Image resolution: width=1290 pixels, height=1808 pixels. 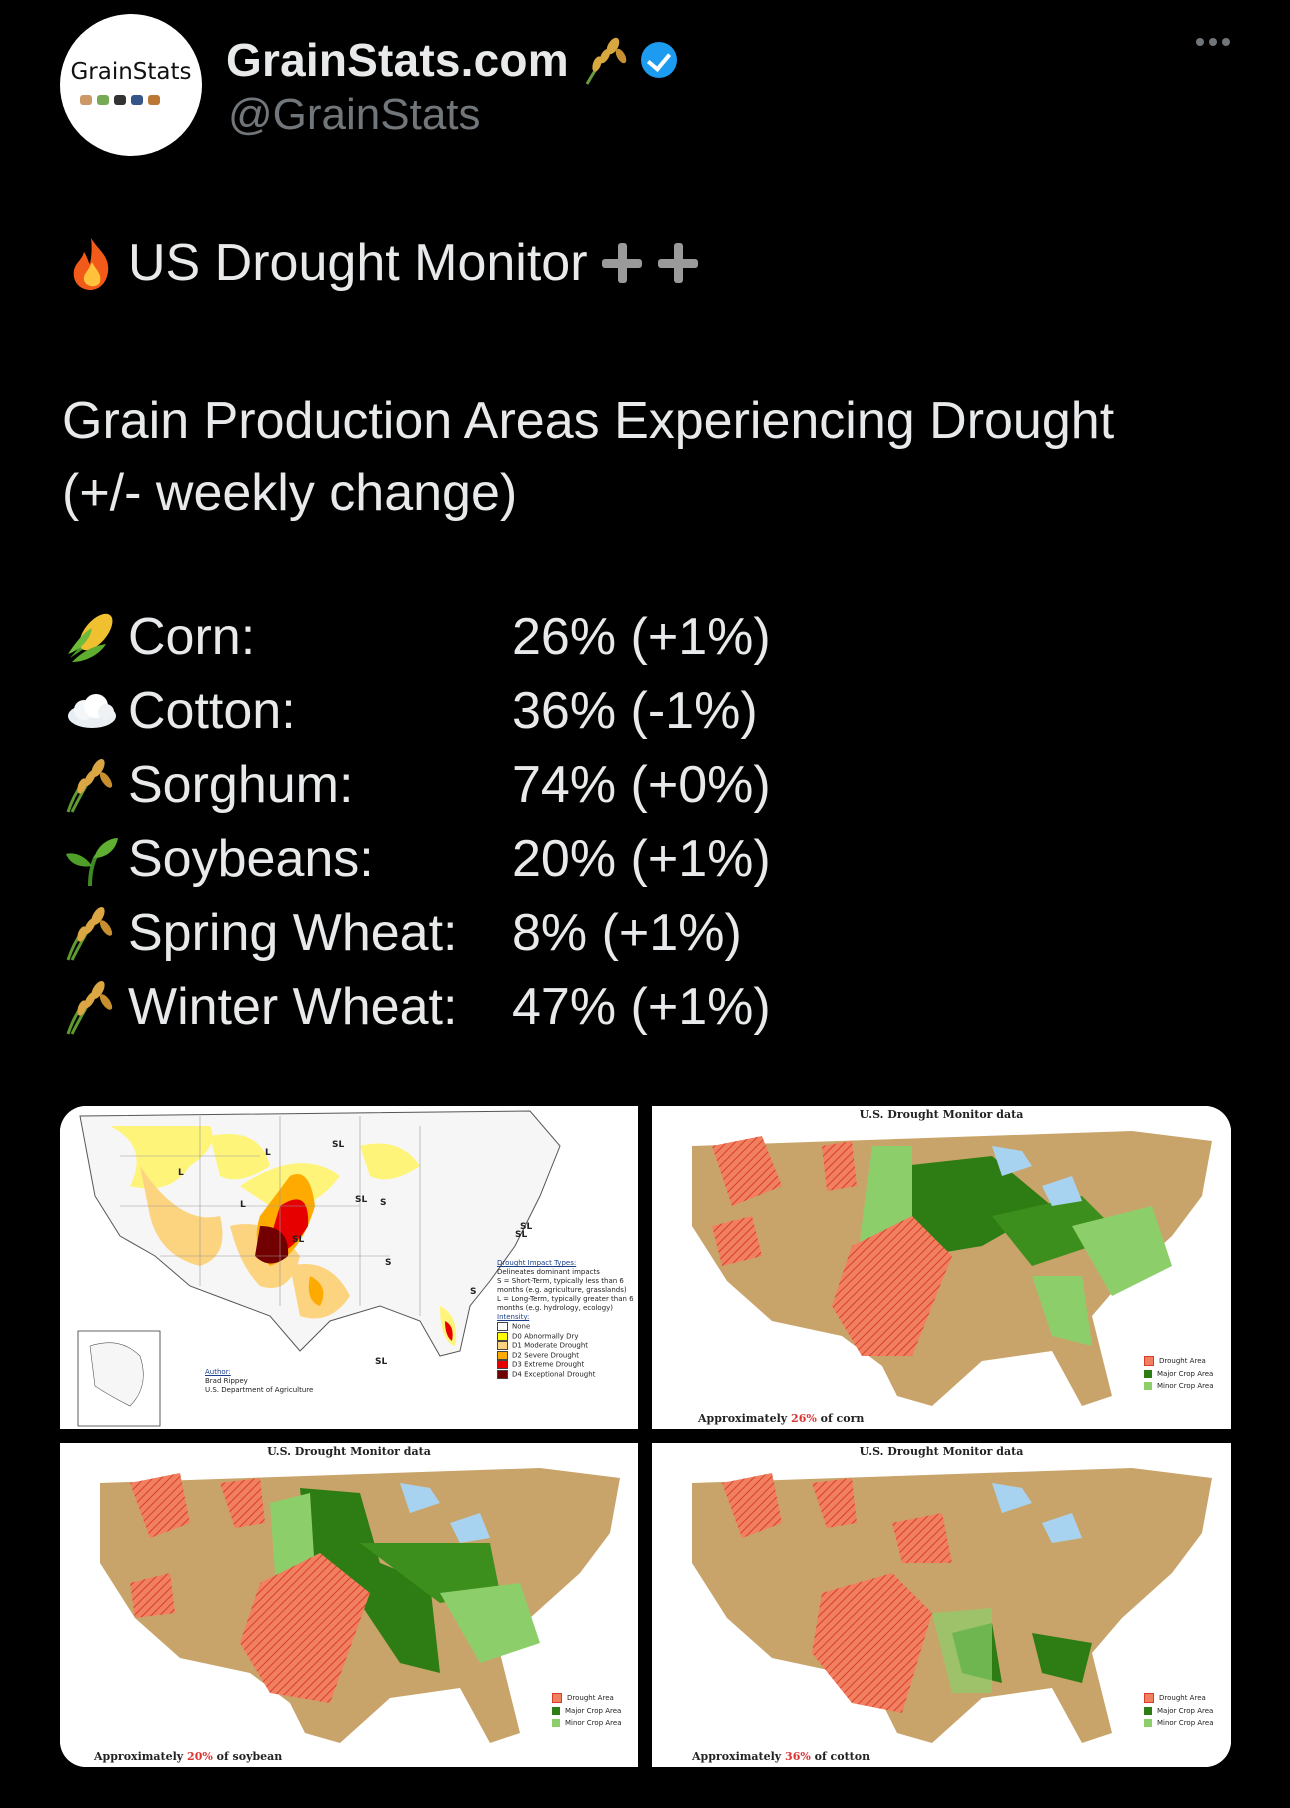 What do you see at coordinates (293, 933) in the screenshot?
I see `crop-name: Spring Wheat:` at bounding box center [293, 933].